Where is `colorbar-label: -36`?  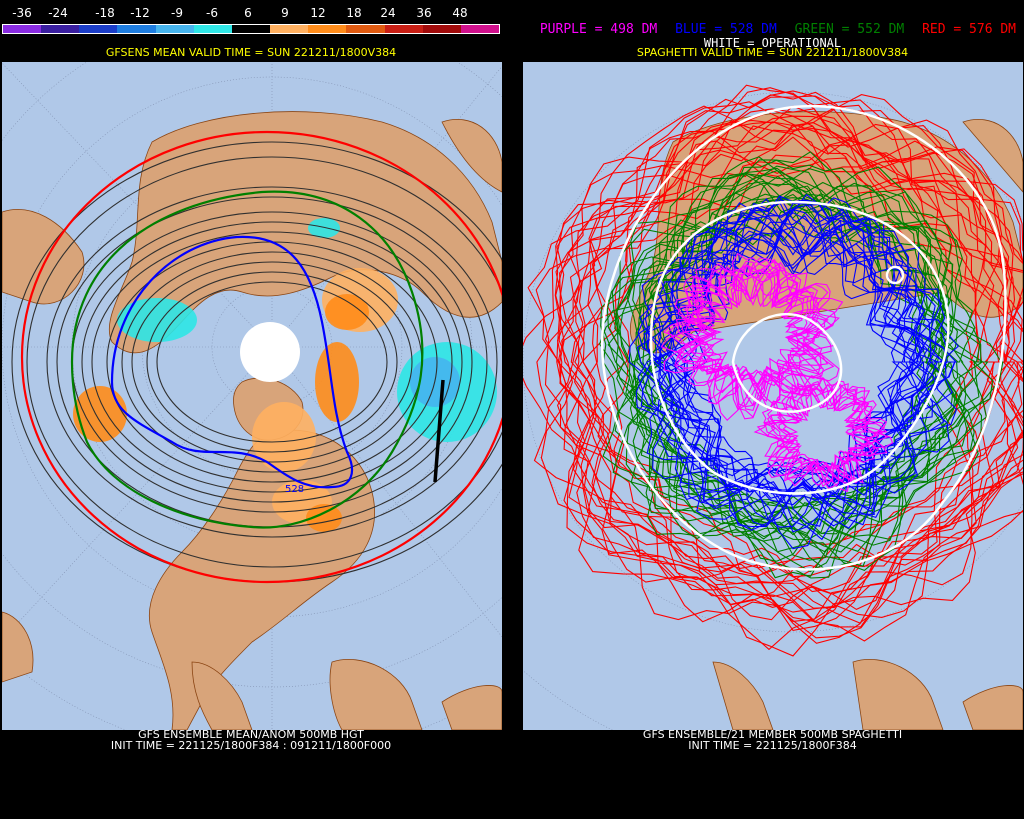 colorbar-label: -36 is located at coordinates (22, 13).